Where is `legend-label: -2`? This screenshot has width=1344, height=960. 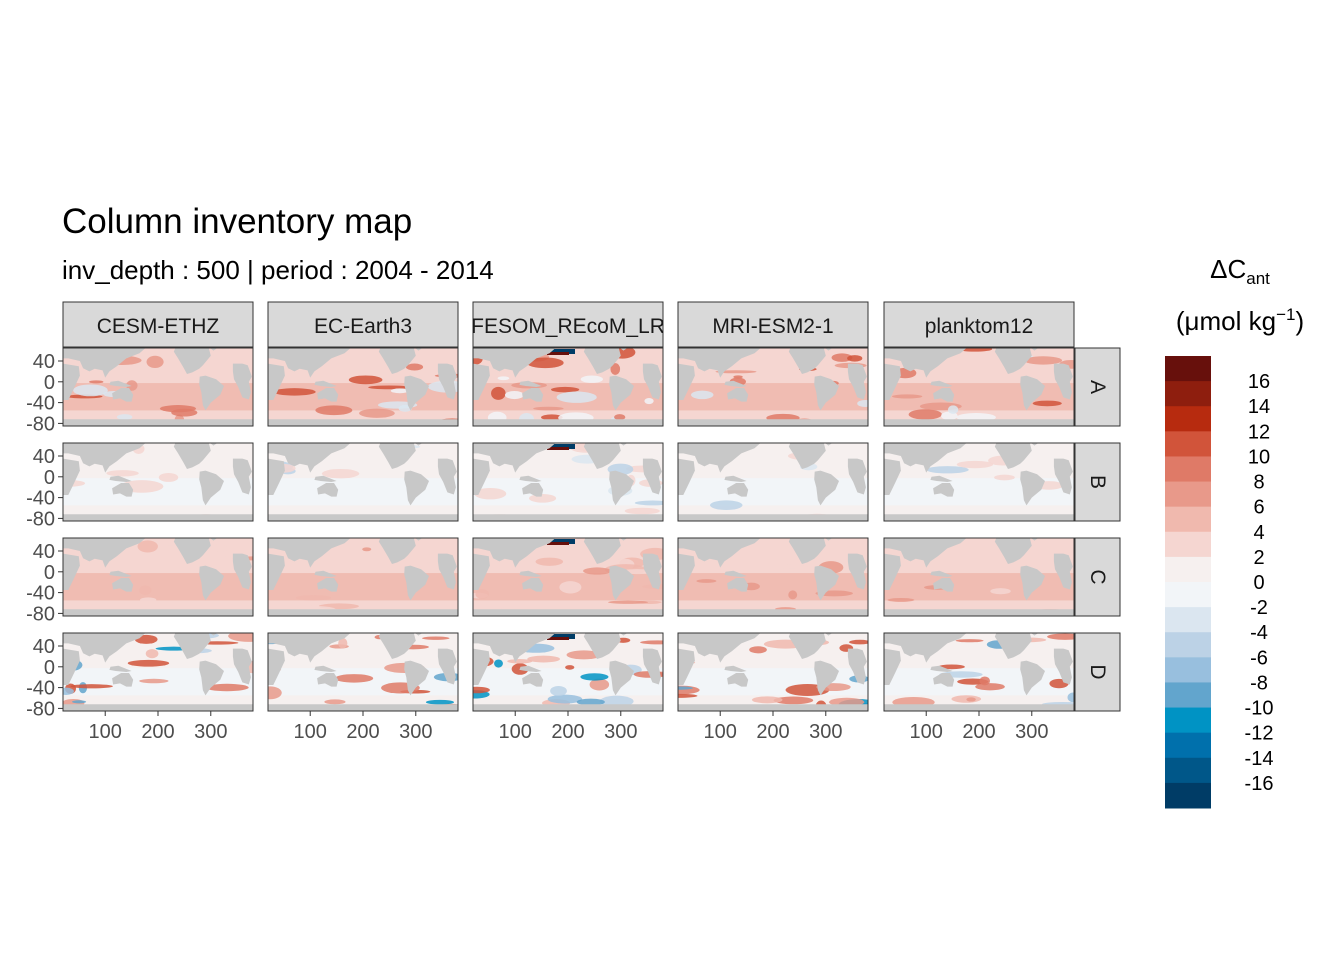
legend-label: -2 is located at coordinates (1259, 608).